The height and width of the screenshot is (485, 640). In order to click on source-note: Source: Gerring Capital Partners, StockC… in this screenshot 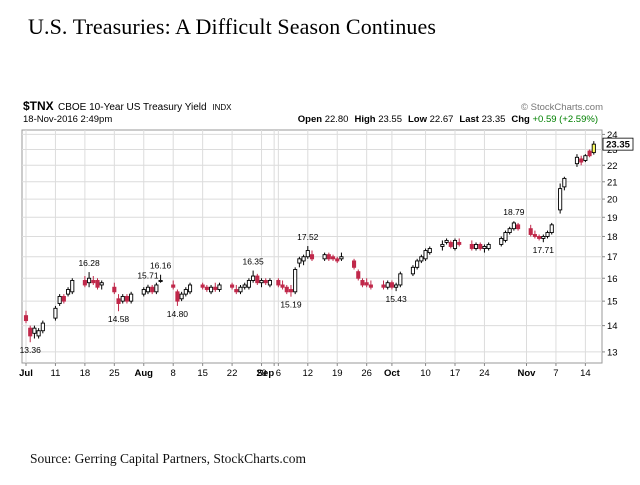, I will do `click(168, 458)`.